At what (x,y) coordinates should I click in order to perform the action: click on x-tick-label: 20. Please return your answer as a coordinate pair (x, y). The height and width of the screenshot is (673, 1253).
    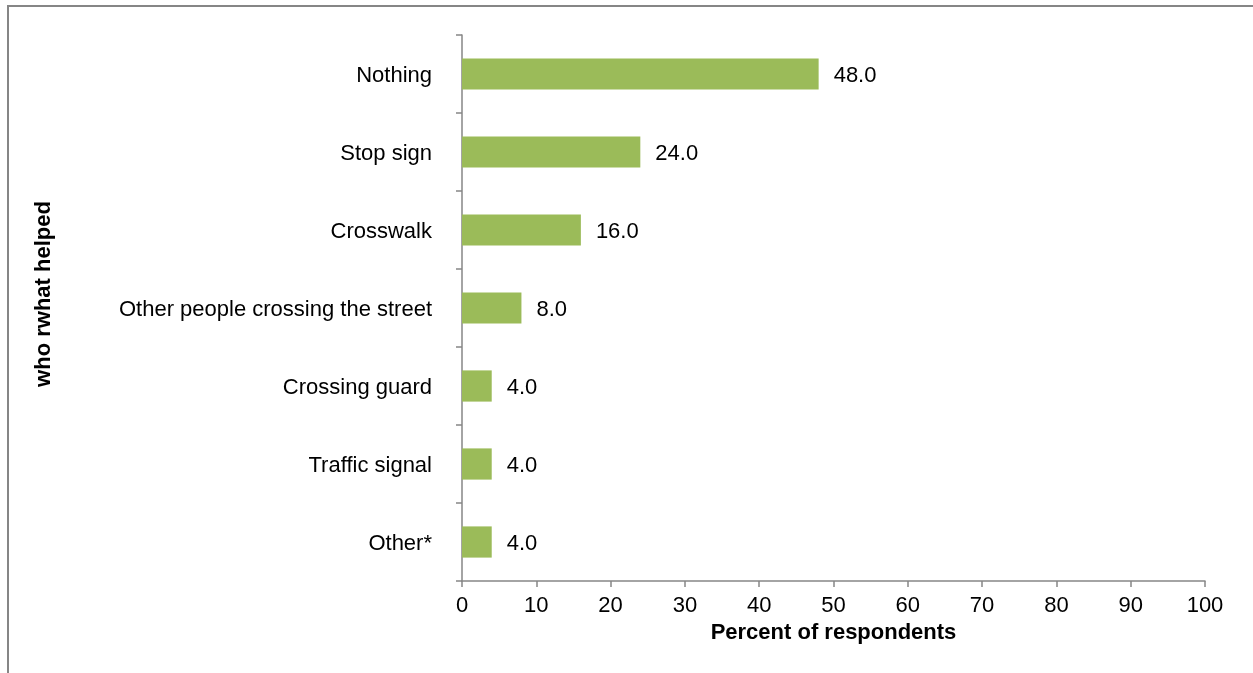
    Looking at the image, I should click on (610, 604).